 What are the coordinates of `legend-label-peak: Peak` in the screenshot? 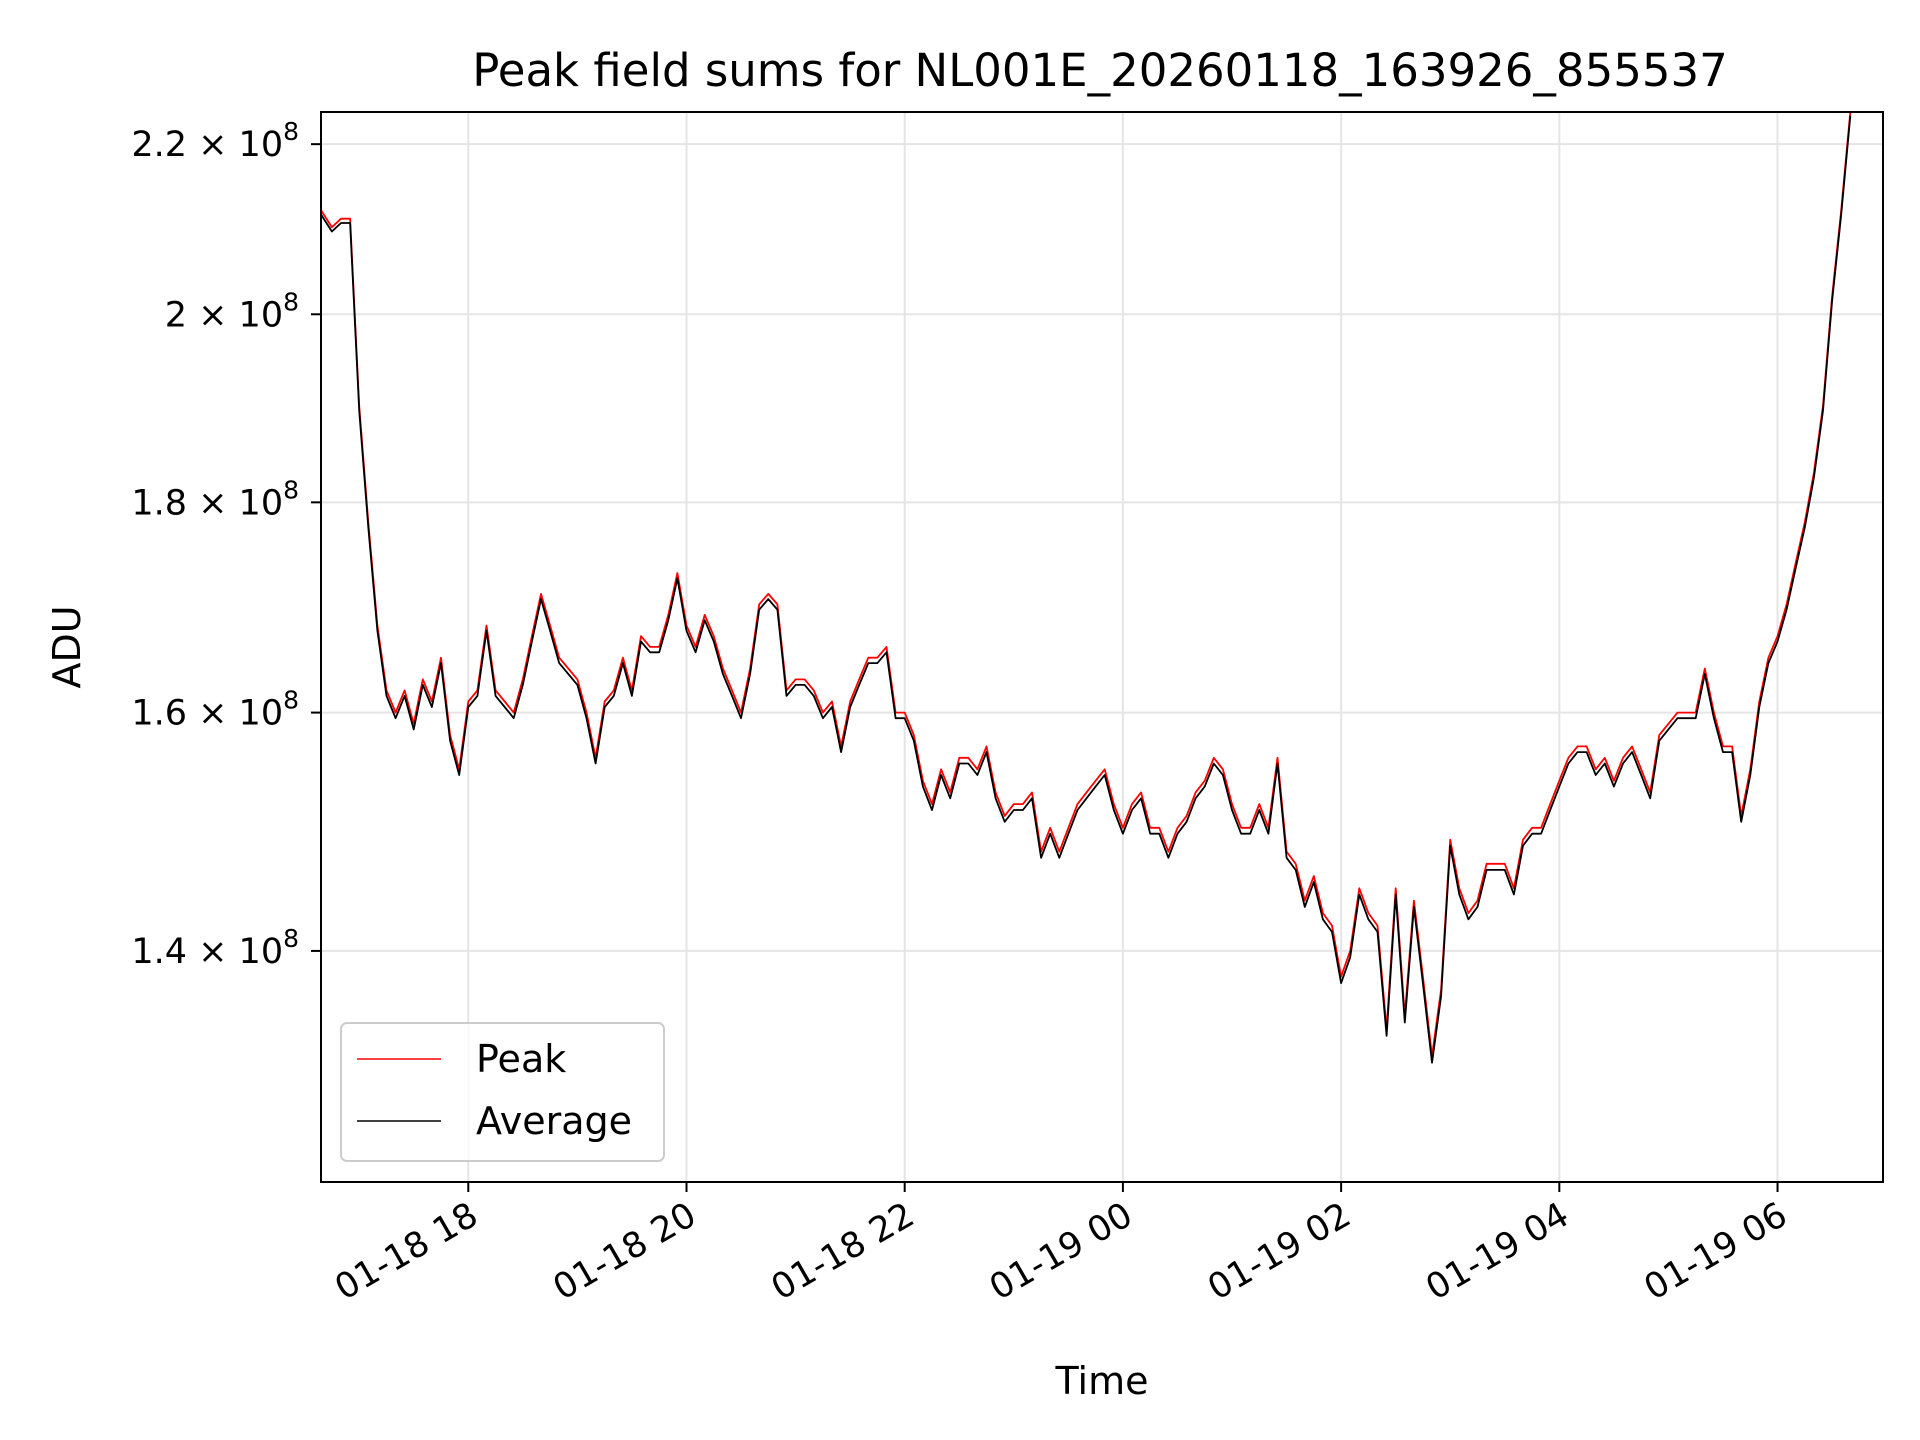 It's located at (521, 1059).